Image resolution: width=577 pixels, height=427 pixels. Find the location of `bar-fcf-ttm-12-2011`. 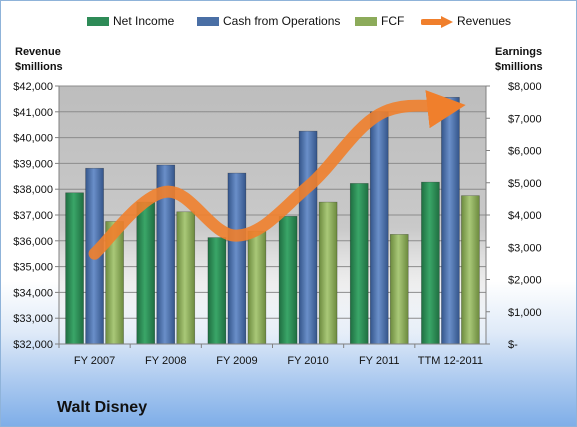

bar-fcf-ttm-12-2011 is located at coordinates (470, 270).